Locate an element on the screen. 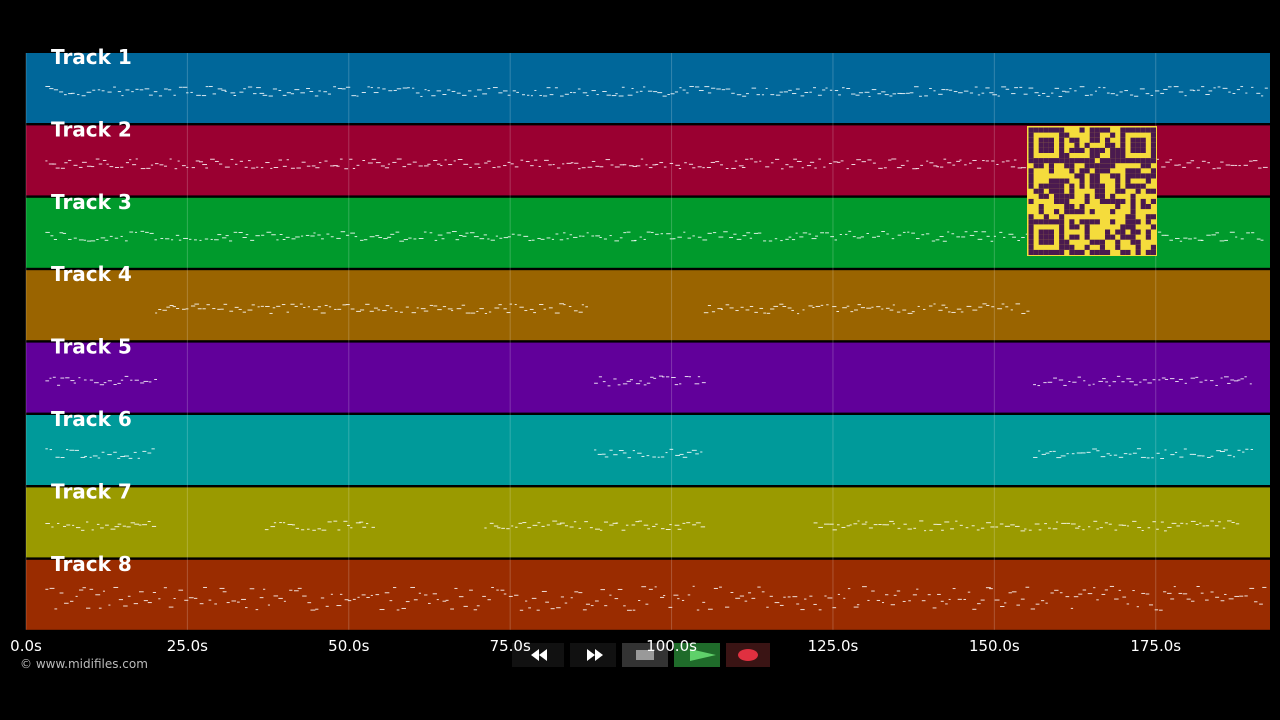 This screenshot has width=1280, height=720. x-tick-label: 100.0s is located at coordinates (671, 646).